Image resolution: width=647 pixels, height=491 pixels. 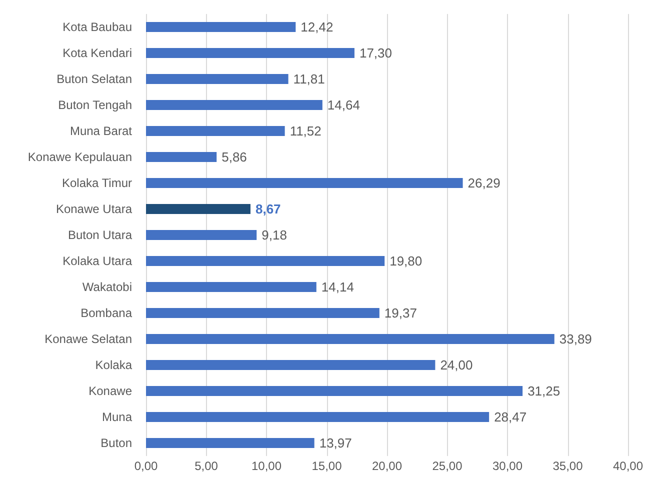 What do you see at coordinates (97, 183) in the screenshot?
I see `y-tick-label: Kolaka Timur` at bounding box center [97, 183].